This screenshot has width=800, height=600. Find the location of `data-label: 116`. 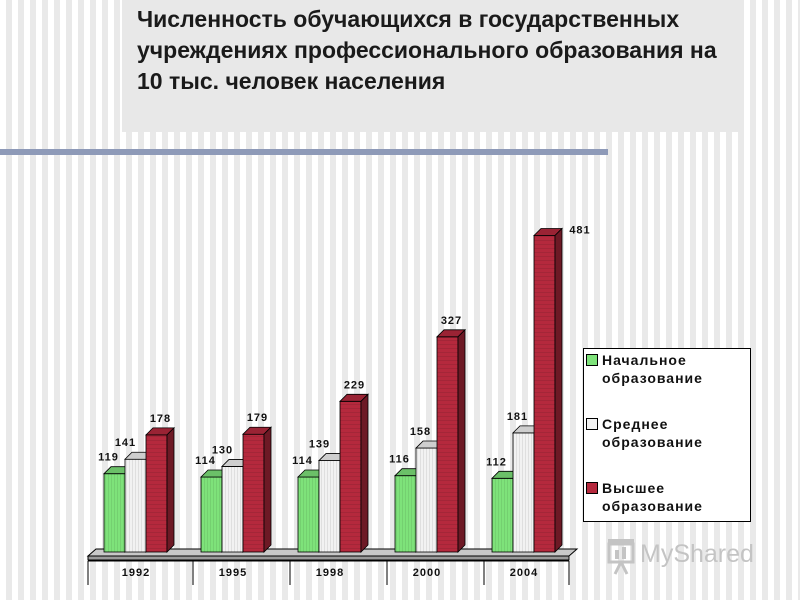

data-label: 116 is located at coordinates (399, 460).